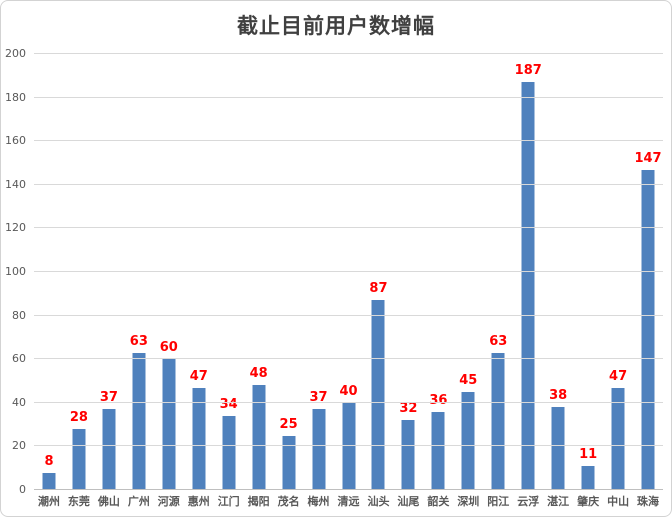 The height and width of the screenshot is (517, 672). What do you see at coordinates (378, 501) in the screenshot?
I see `x-tick-label: 汕头` at bounding box center [378, 501].